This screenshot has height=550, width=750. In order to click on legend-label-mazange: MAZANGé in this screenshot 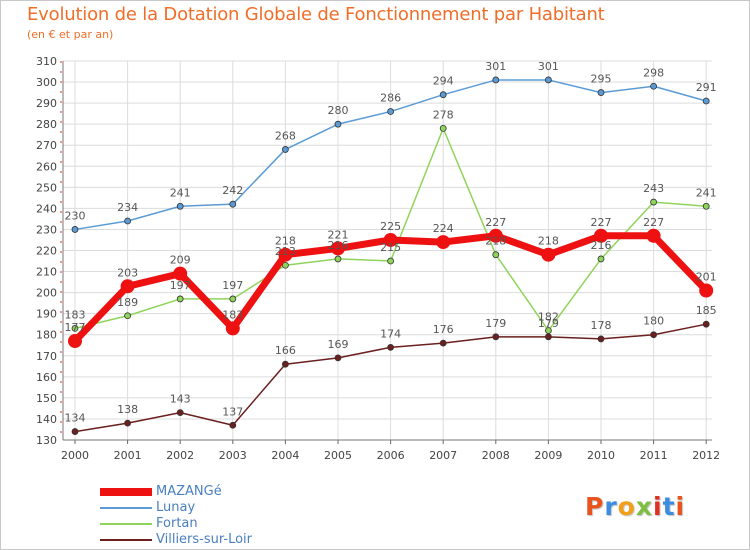, I will do `click(189, 491)`.